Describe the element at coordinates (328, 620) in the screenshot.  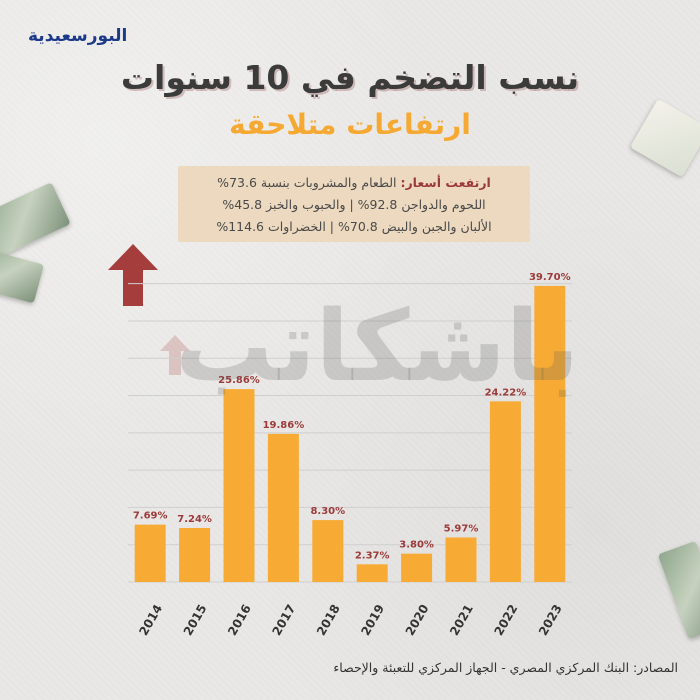
I see `x-tick-2018: 2018` at that location.